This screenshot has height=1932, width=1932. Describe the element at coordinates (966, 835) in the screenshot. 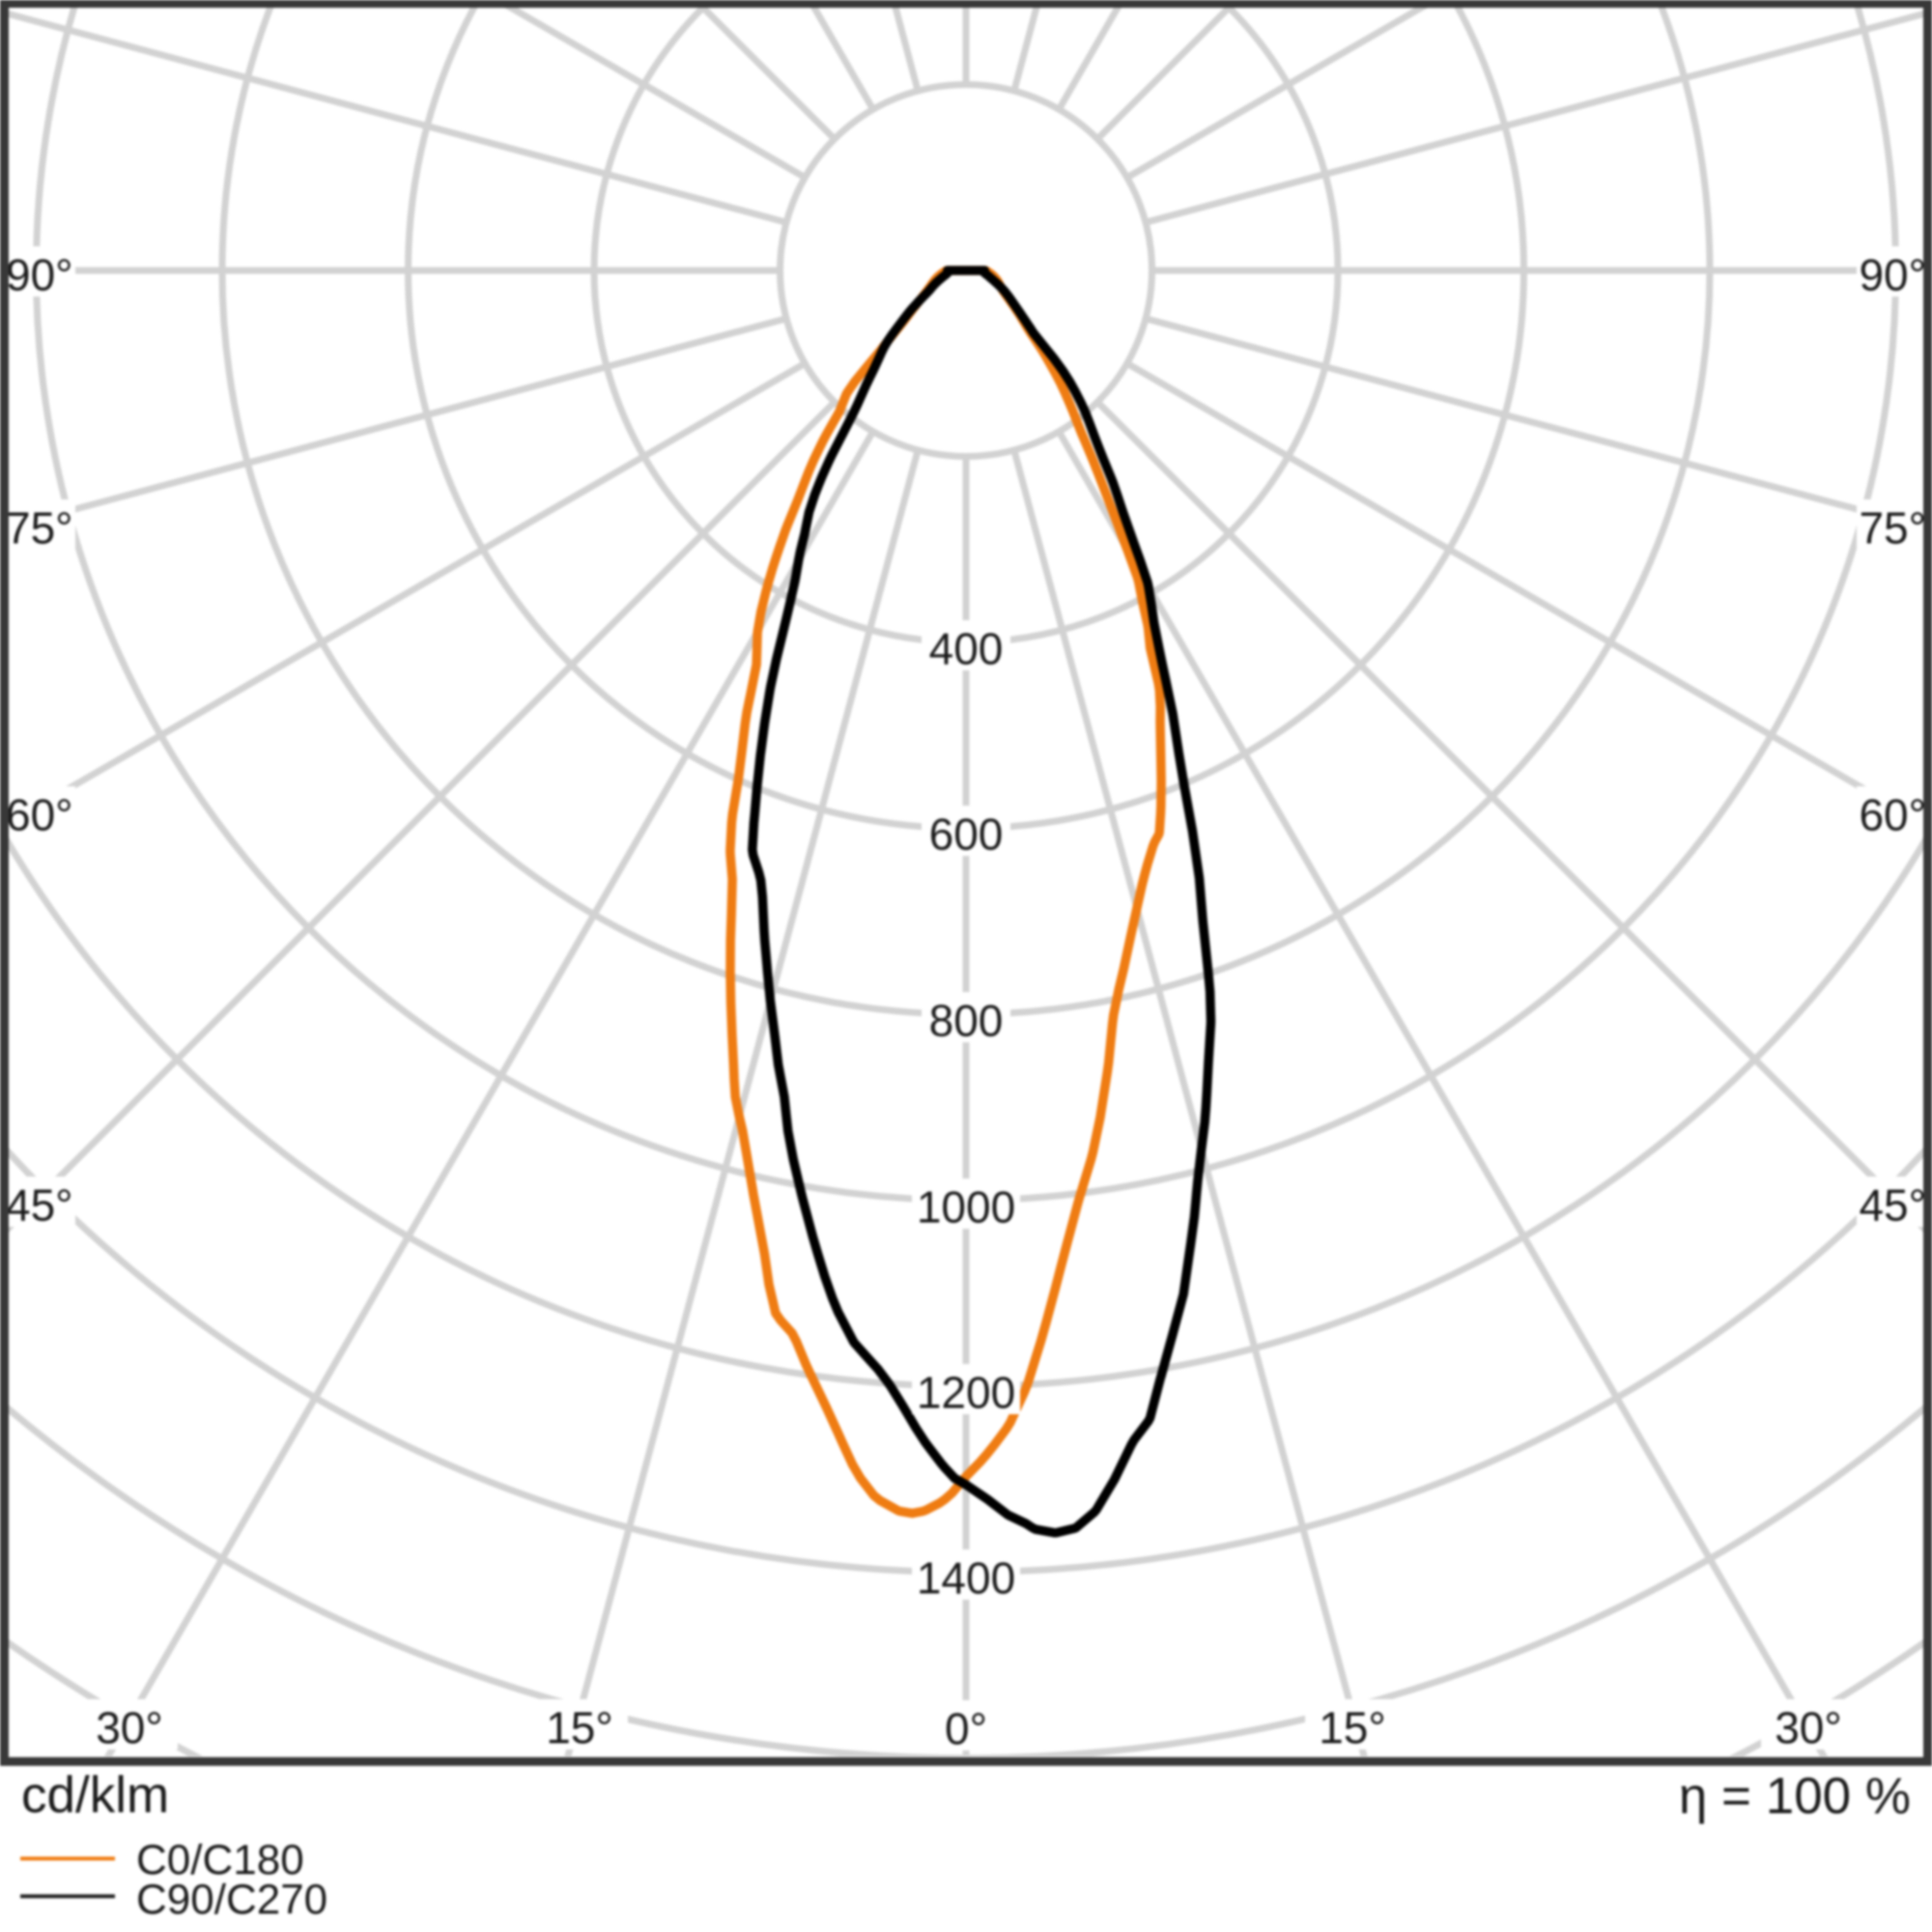

I see `svg-text: 600` at that location.